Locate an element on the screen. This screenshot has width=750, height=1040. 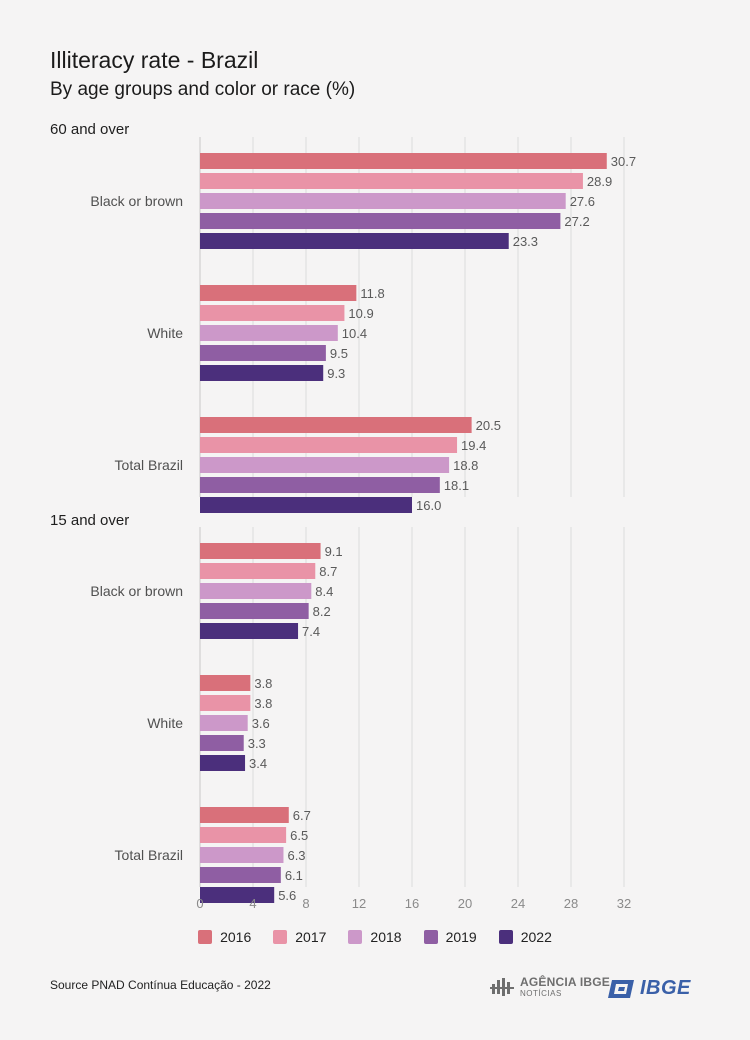
agencia-logo-subtext: NOTÍCIAS is located at coordinates (541, 993).